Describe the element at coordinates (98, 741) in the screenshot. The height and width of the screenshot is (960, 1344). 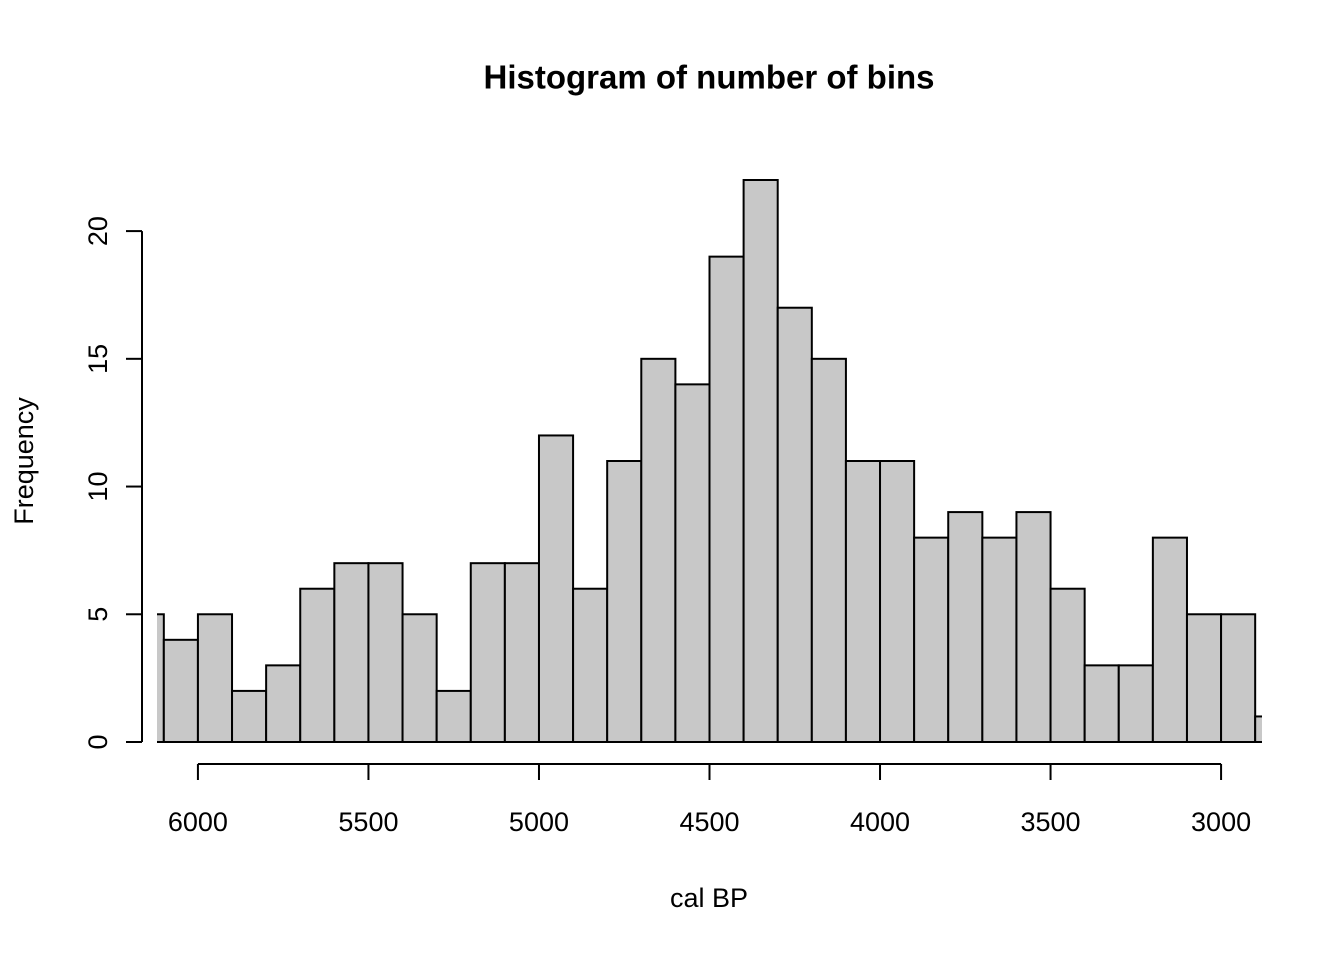
I see `y-tick-label: 0` at that location.